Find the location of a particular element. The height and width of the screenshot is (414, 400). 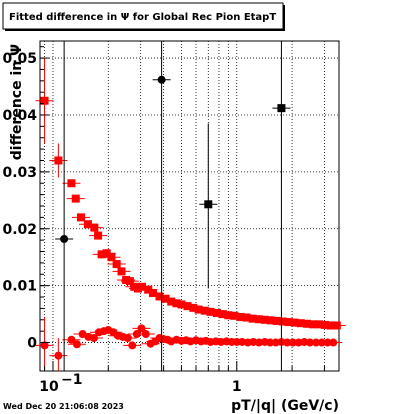

y-tick-label: 0.04 is located at coordinates (19, 116).